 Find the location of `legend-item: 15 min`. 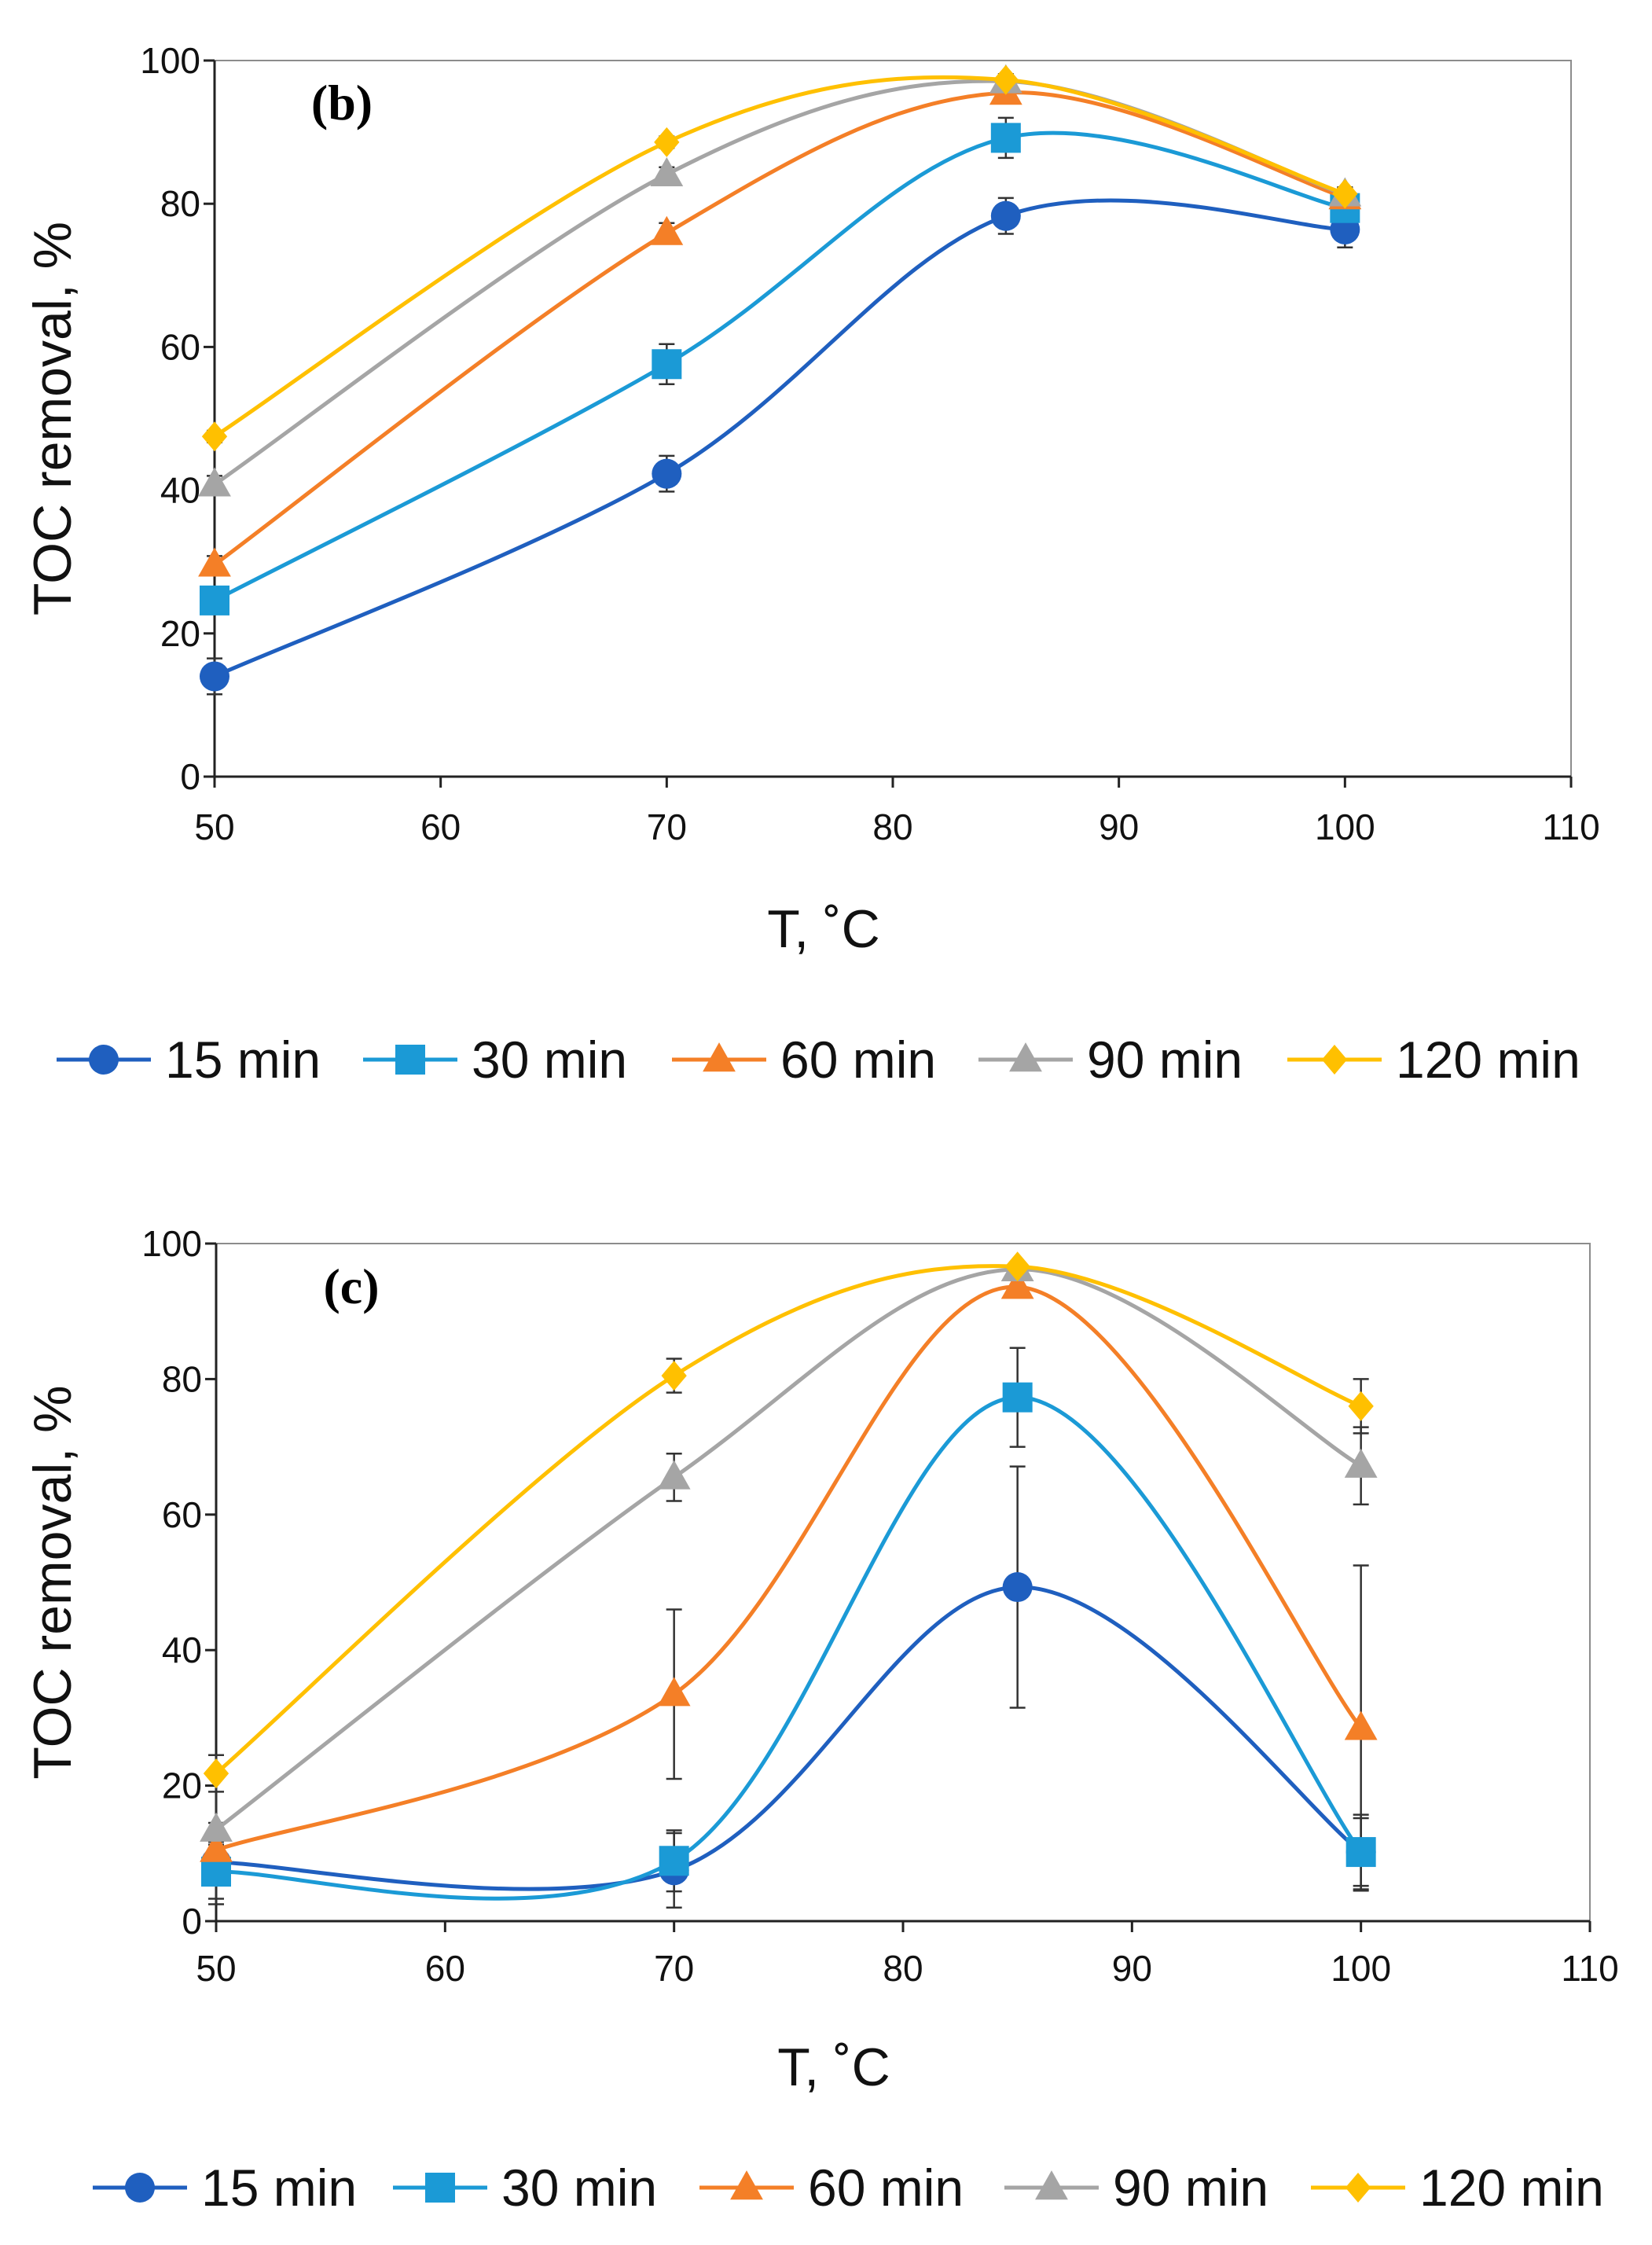

legend-item: 15 min is located at coordinates (189, 1060).